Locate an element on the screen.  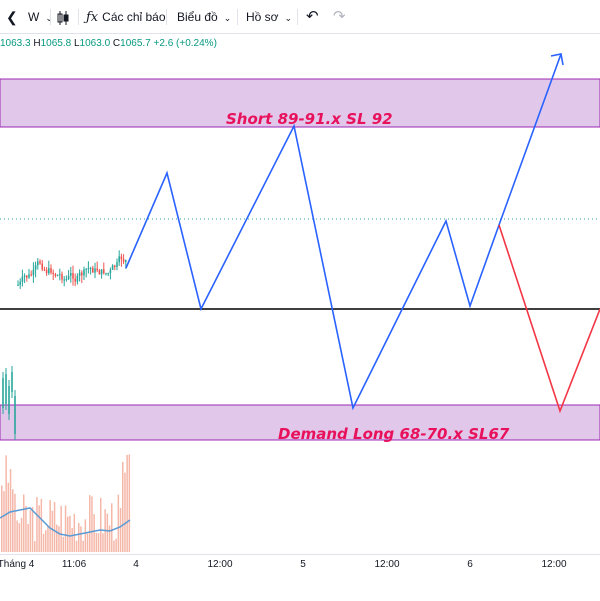
collapse-icon: ❮ is located at coordinates (12, 17).